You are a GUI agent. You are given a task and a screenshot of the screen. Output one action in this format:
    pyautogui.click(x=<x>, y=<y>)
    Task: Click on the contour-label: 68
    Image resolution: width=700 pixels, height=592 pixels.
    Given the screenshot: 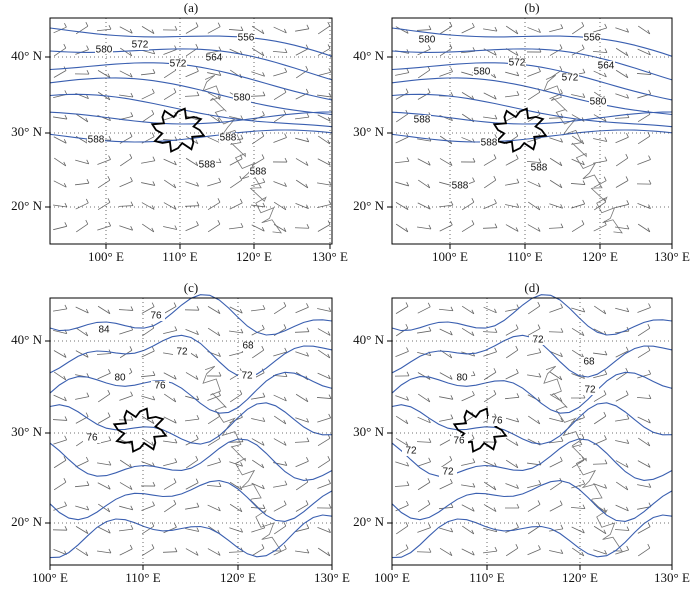 What is the action you would take?
    pyautogui.click(x=248, y=346)
    